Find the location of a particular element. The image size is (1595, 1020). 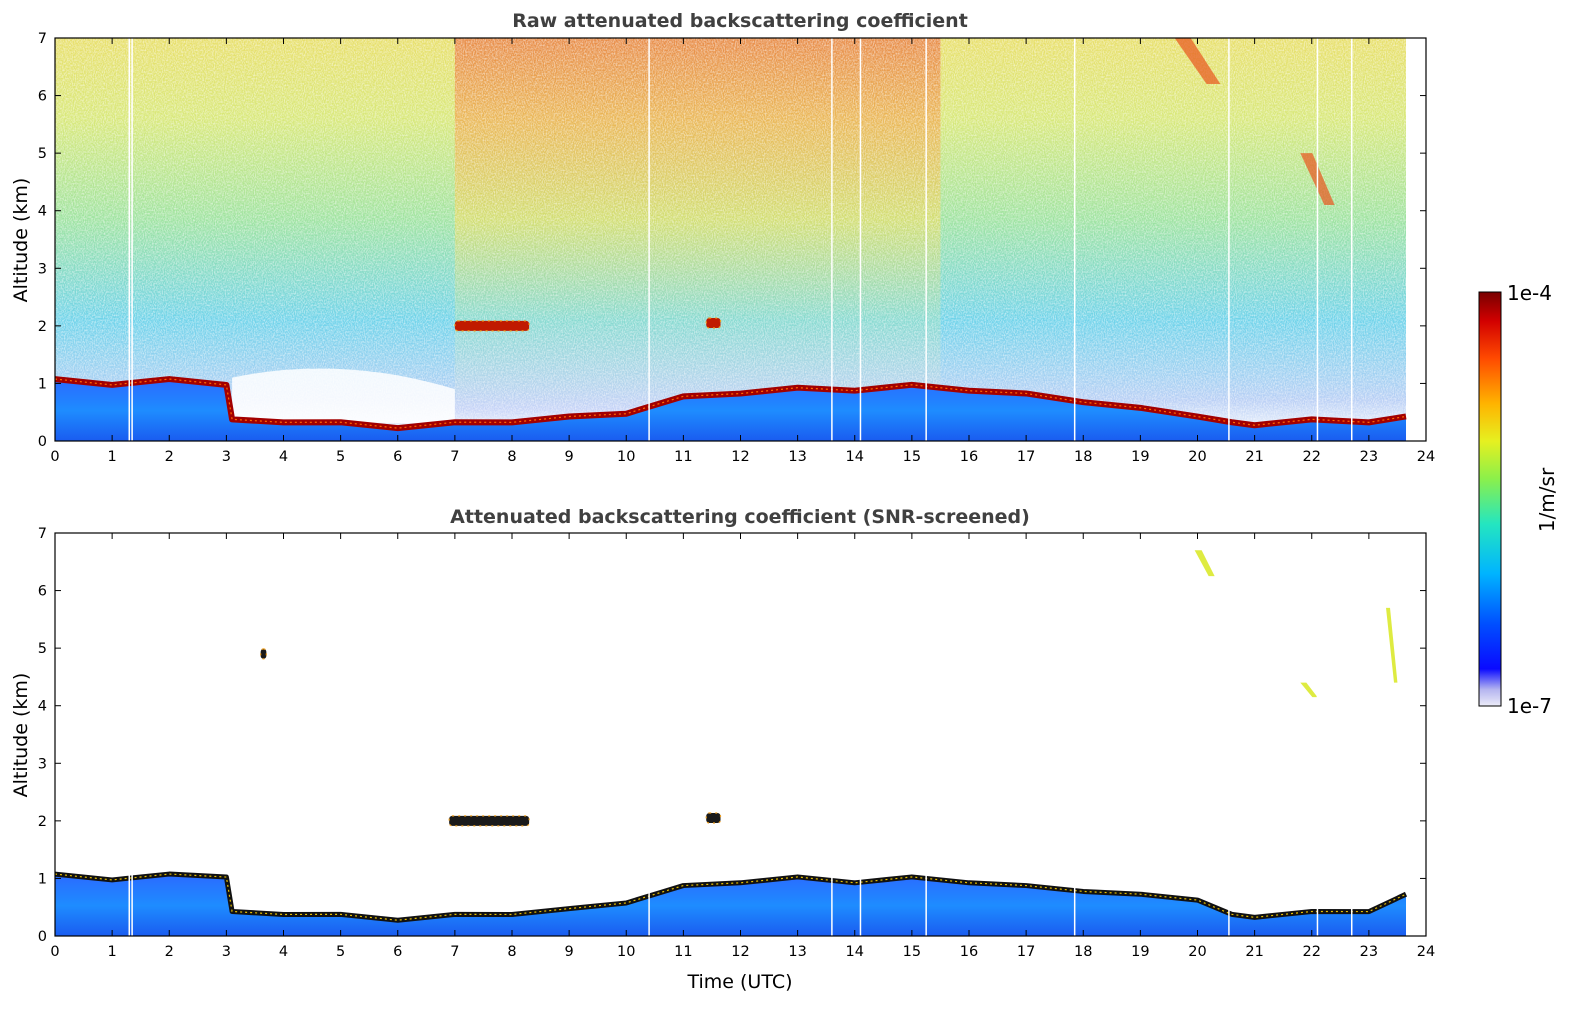

aerosol-layer is located at coordinates (731, 410).